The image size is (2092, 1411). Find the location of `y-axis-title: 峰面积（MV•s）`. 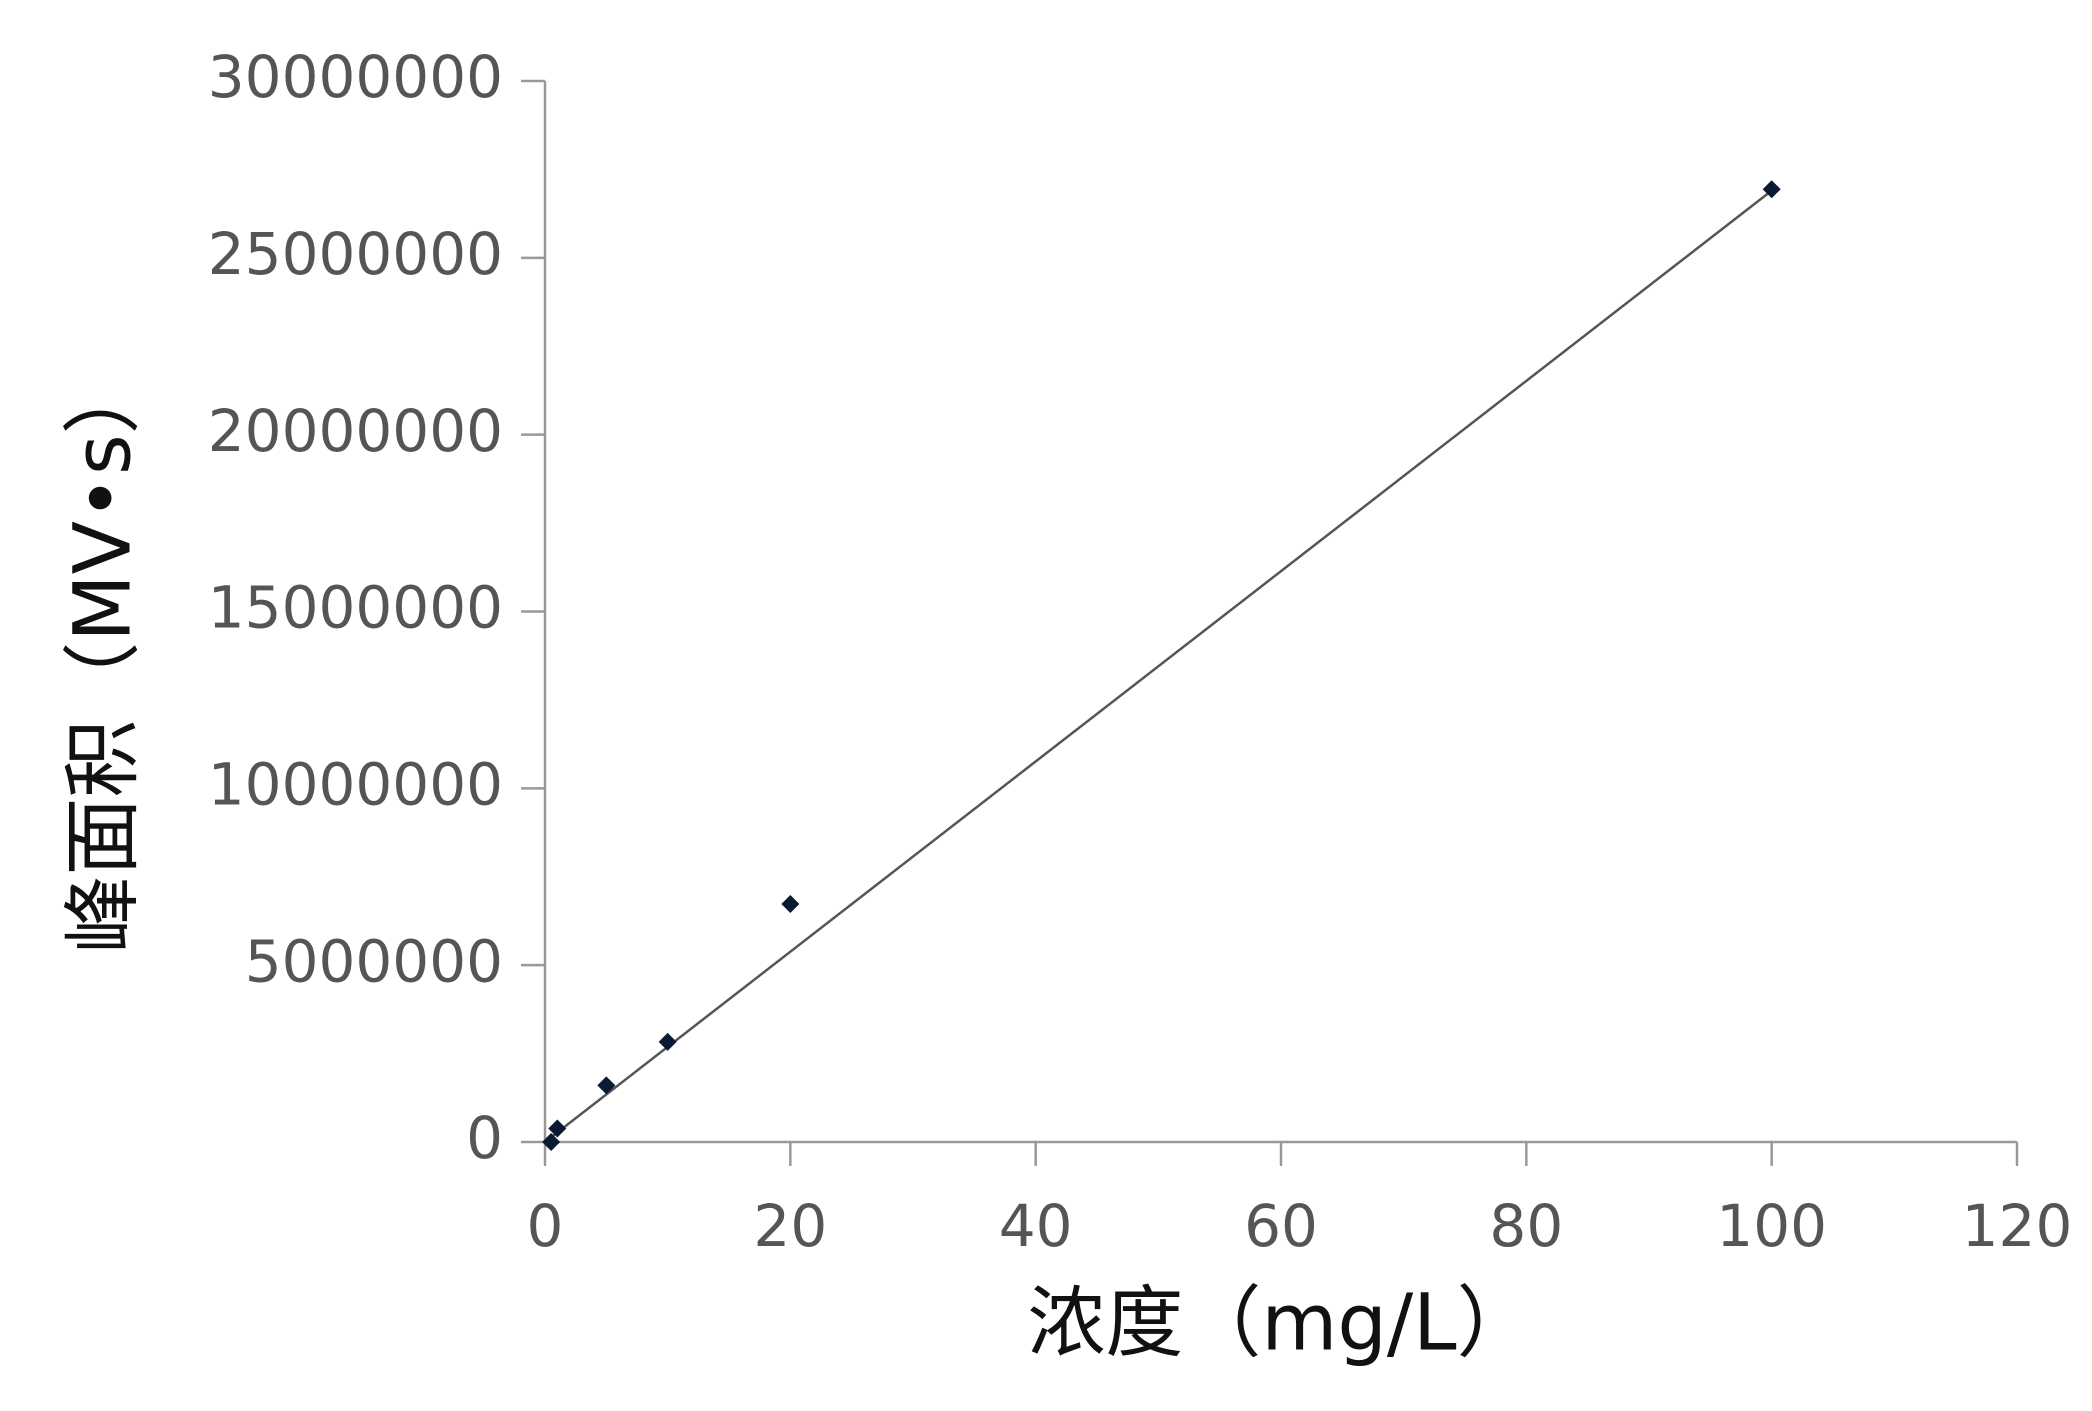

y-axis-title: 峰面积（MV•s） is located at coordinates (103, 654).